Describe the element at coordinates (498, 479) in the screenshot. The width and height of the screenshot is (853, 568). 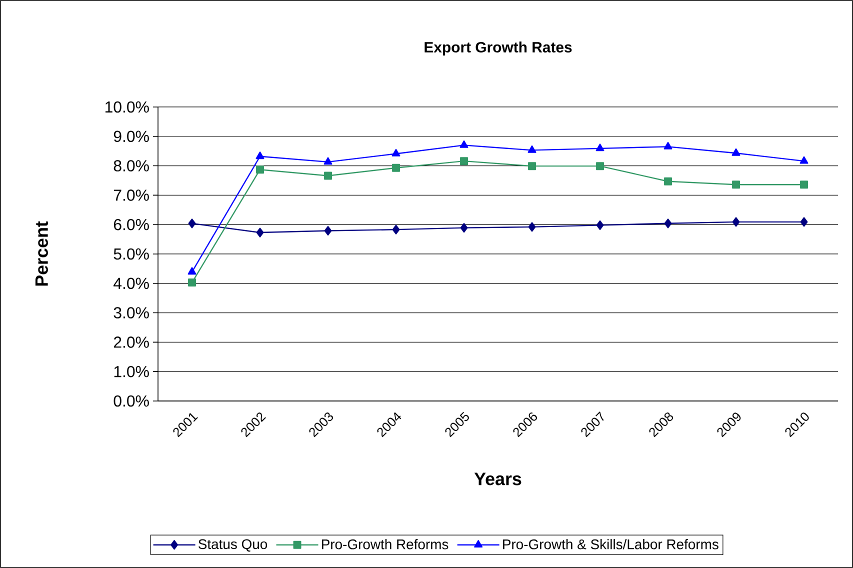
I see `x-axis-title: Years` at that location.